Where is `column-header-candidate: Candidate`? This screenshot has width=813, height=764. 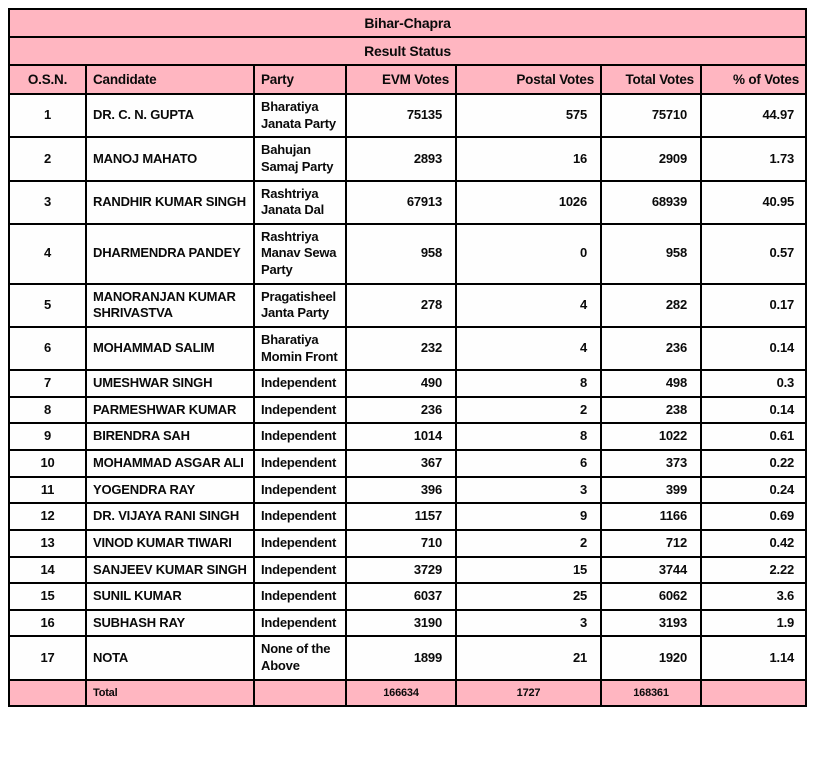 column-header-candidate: Candidate is located at coordinates (170, 79).